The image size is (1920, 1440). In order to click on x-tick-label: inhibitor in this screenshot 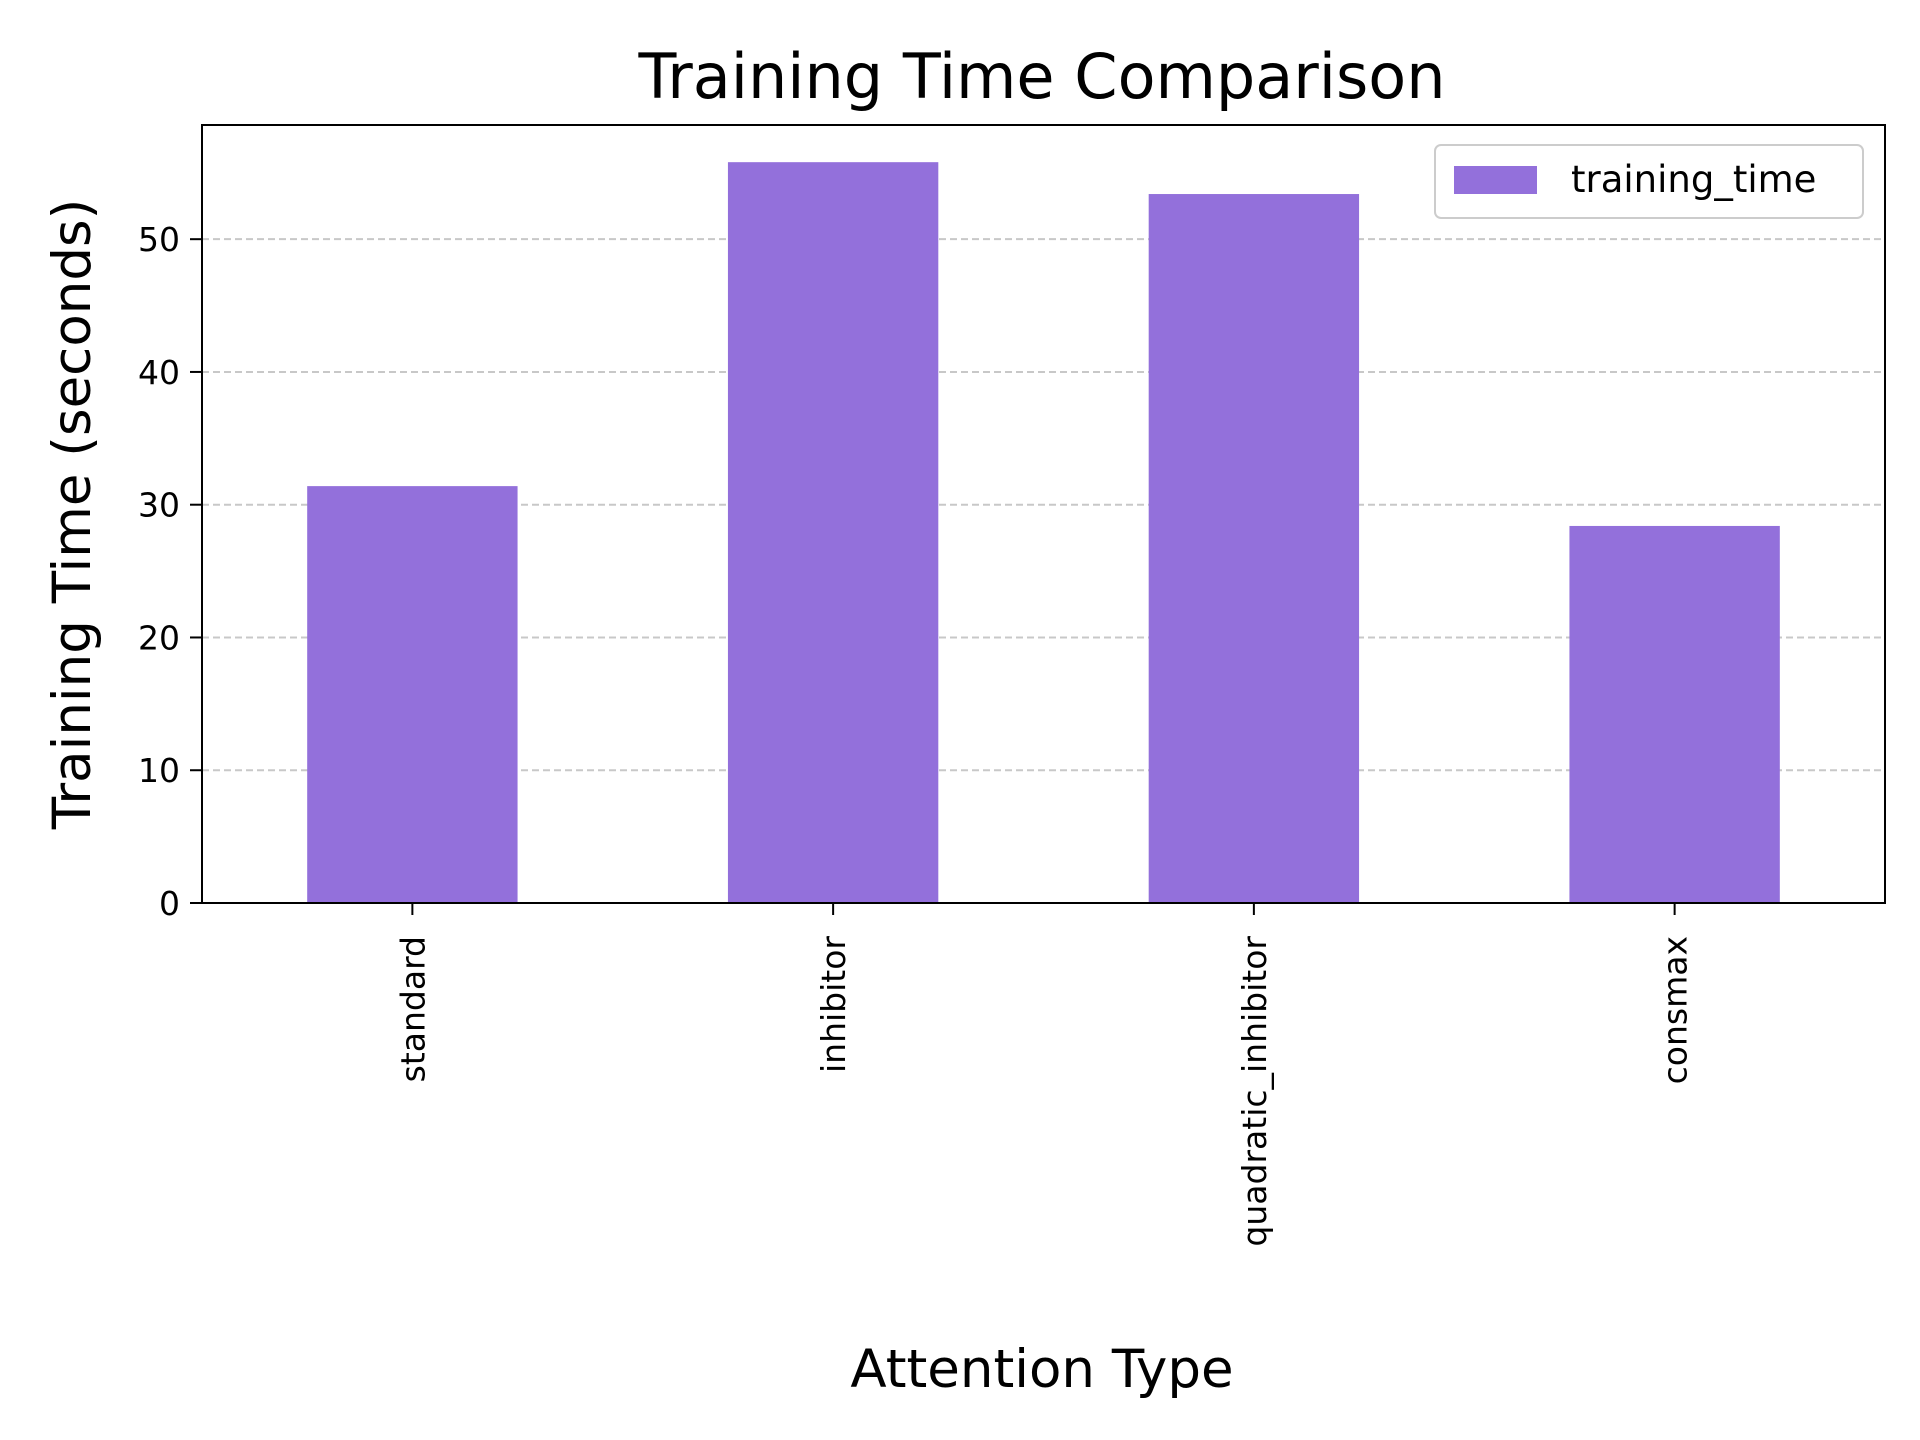, I will do `click(833, 1004)`.